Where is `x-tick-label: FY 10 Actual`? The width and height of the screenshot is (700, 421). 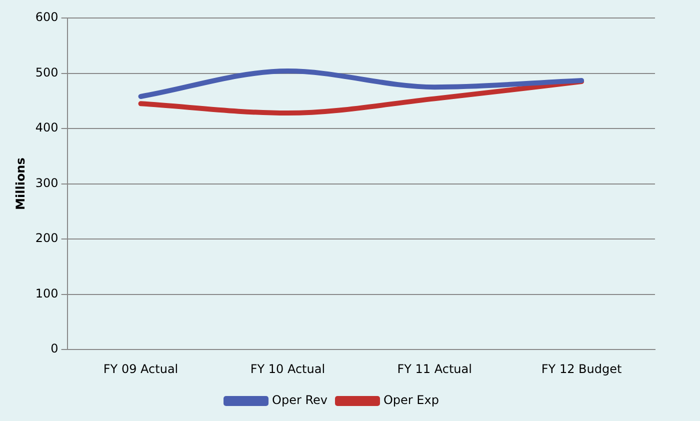 x-tick-label: FY 10 Actual is located at coordinates (288, 369).